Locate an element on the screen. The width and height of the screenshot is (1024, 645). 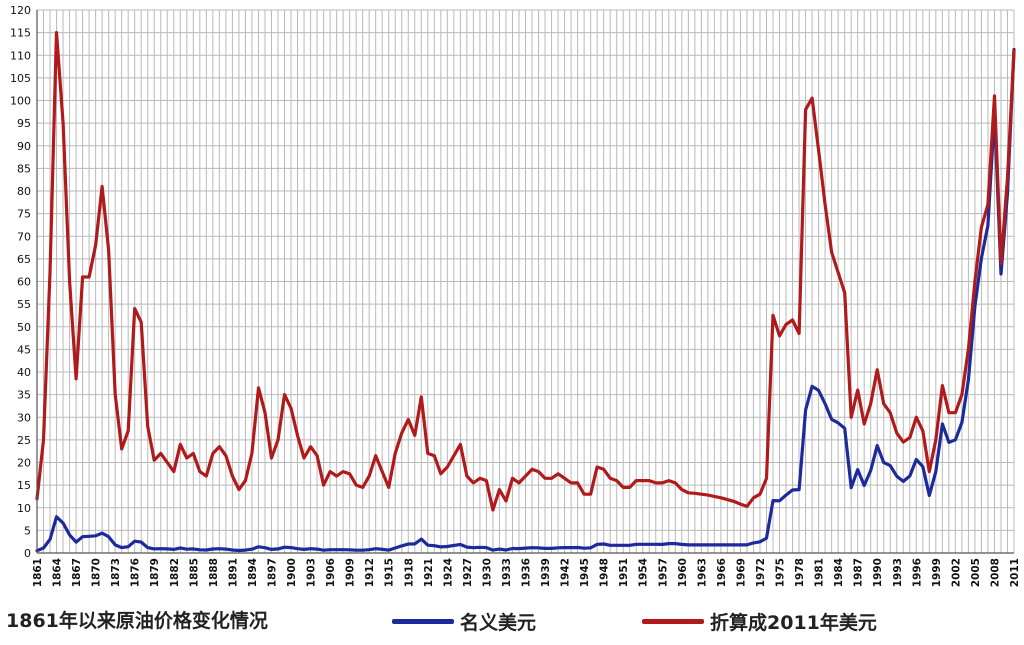
x-tick-label: 1936 is located at coordinates (527, 572).